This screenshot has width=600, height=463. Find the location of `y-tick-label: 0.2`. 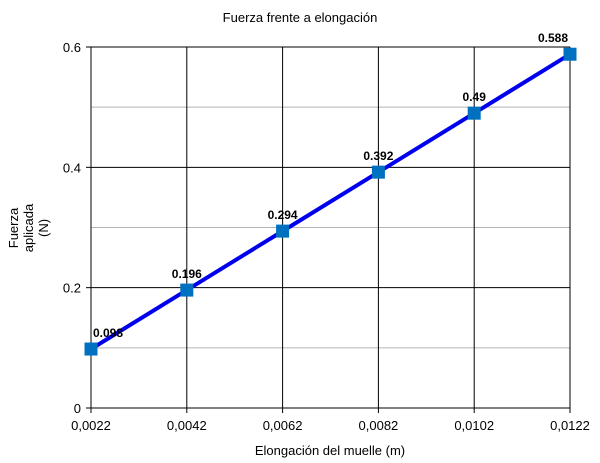

y-tick-label: 0.2 is located at coordinates (72, 288).